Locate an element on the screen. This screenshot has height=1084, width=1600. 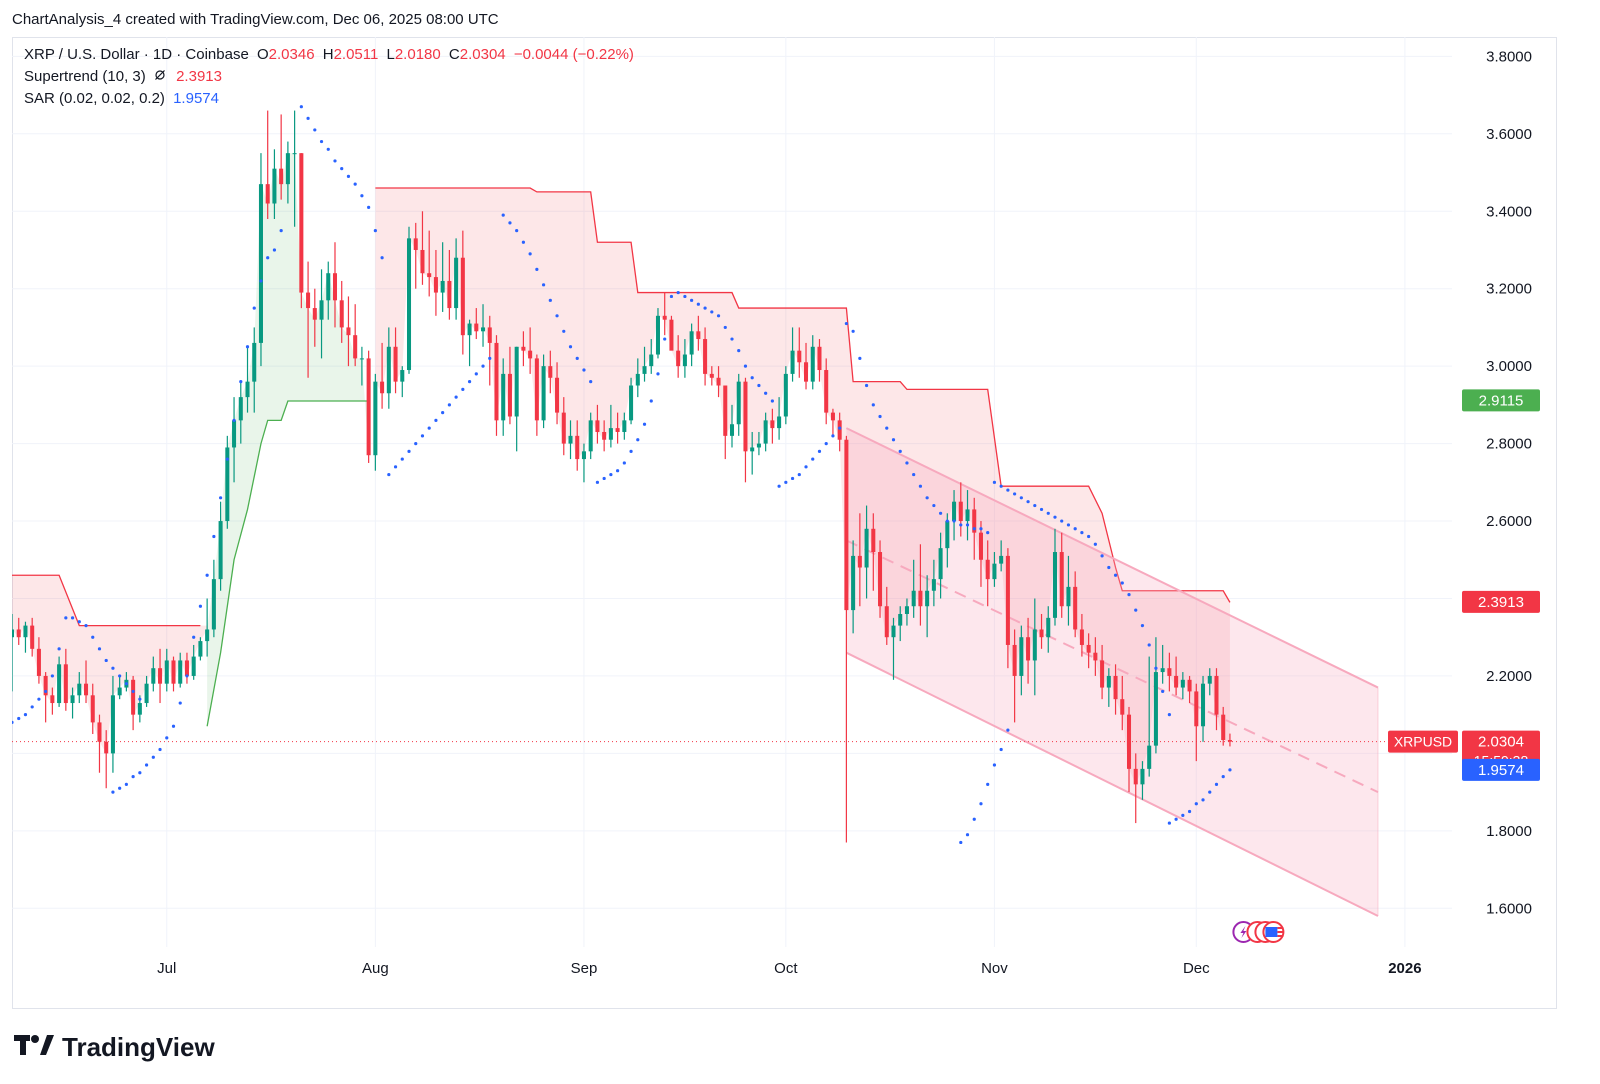
y-tick-label: 2.6000 is located at coordinates (1509, 521).